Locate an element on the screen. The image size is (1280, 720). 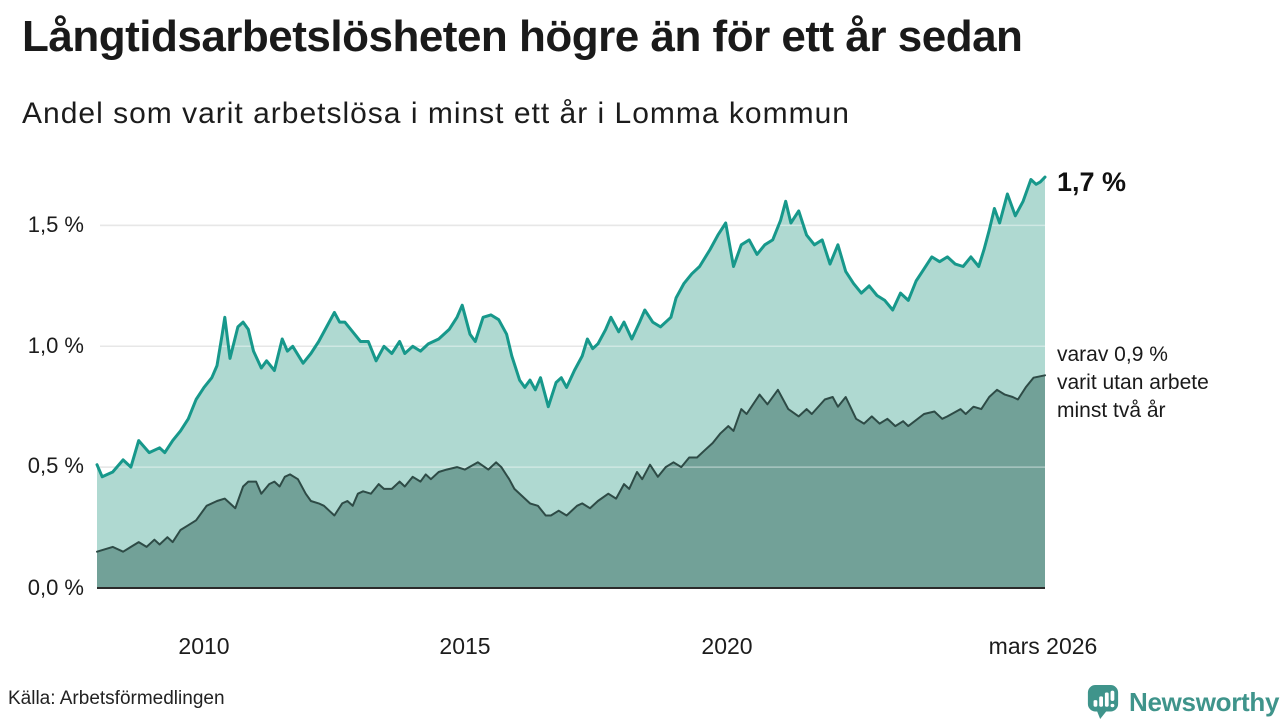
y-axis-label-0-0: 0,0 % is located at coordinates (55, 587).